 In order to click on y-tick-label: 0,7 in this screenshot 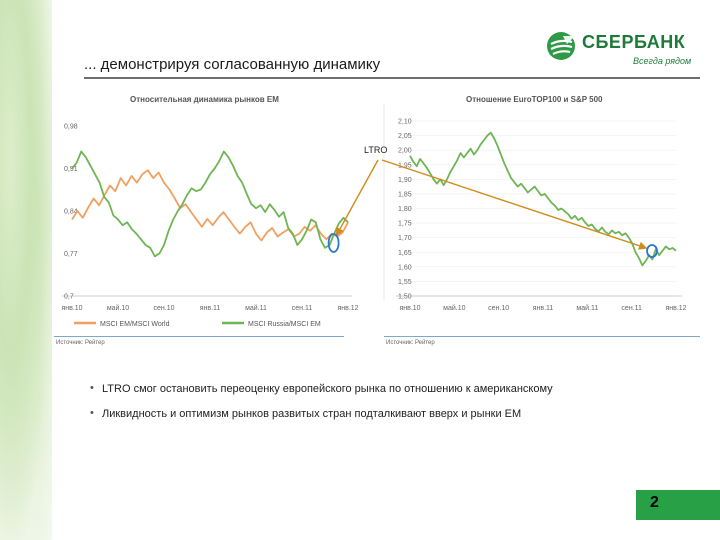, I will do `click(69, 297)`.